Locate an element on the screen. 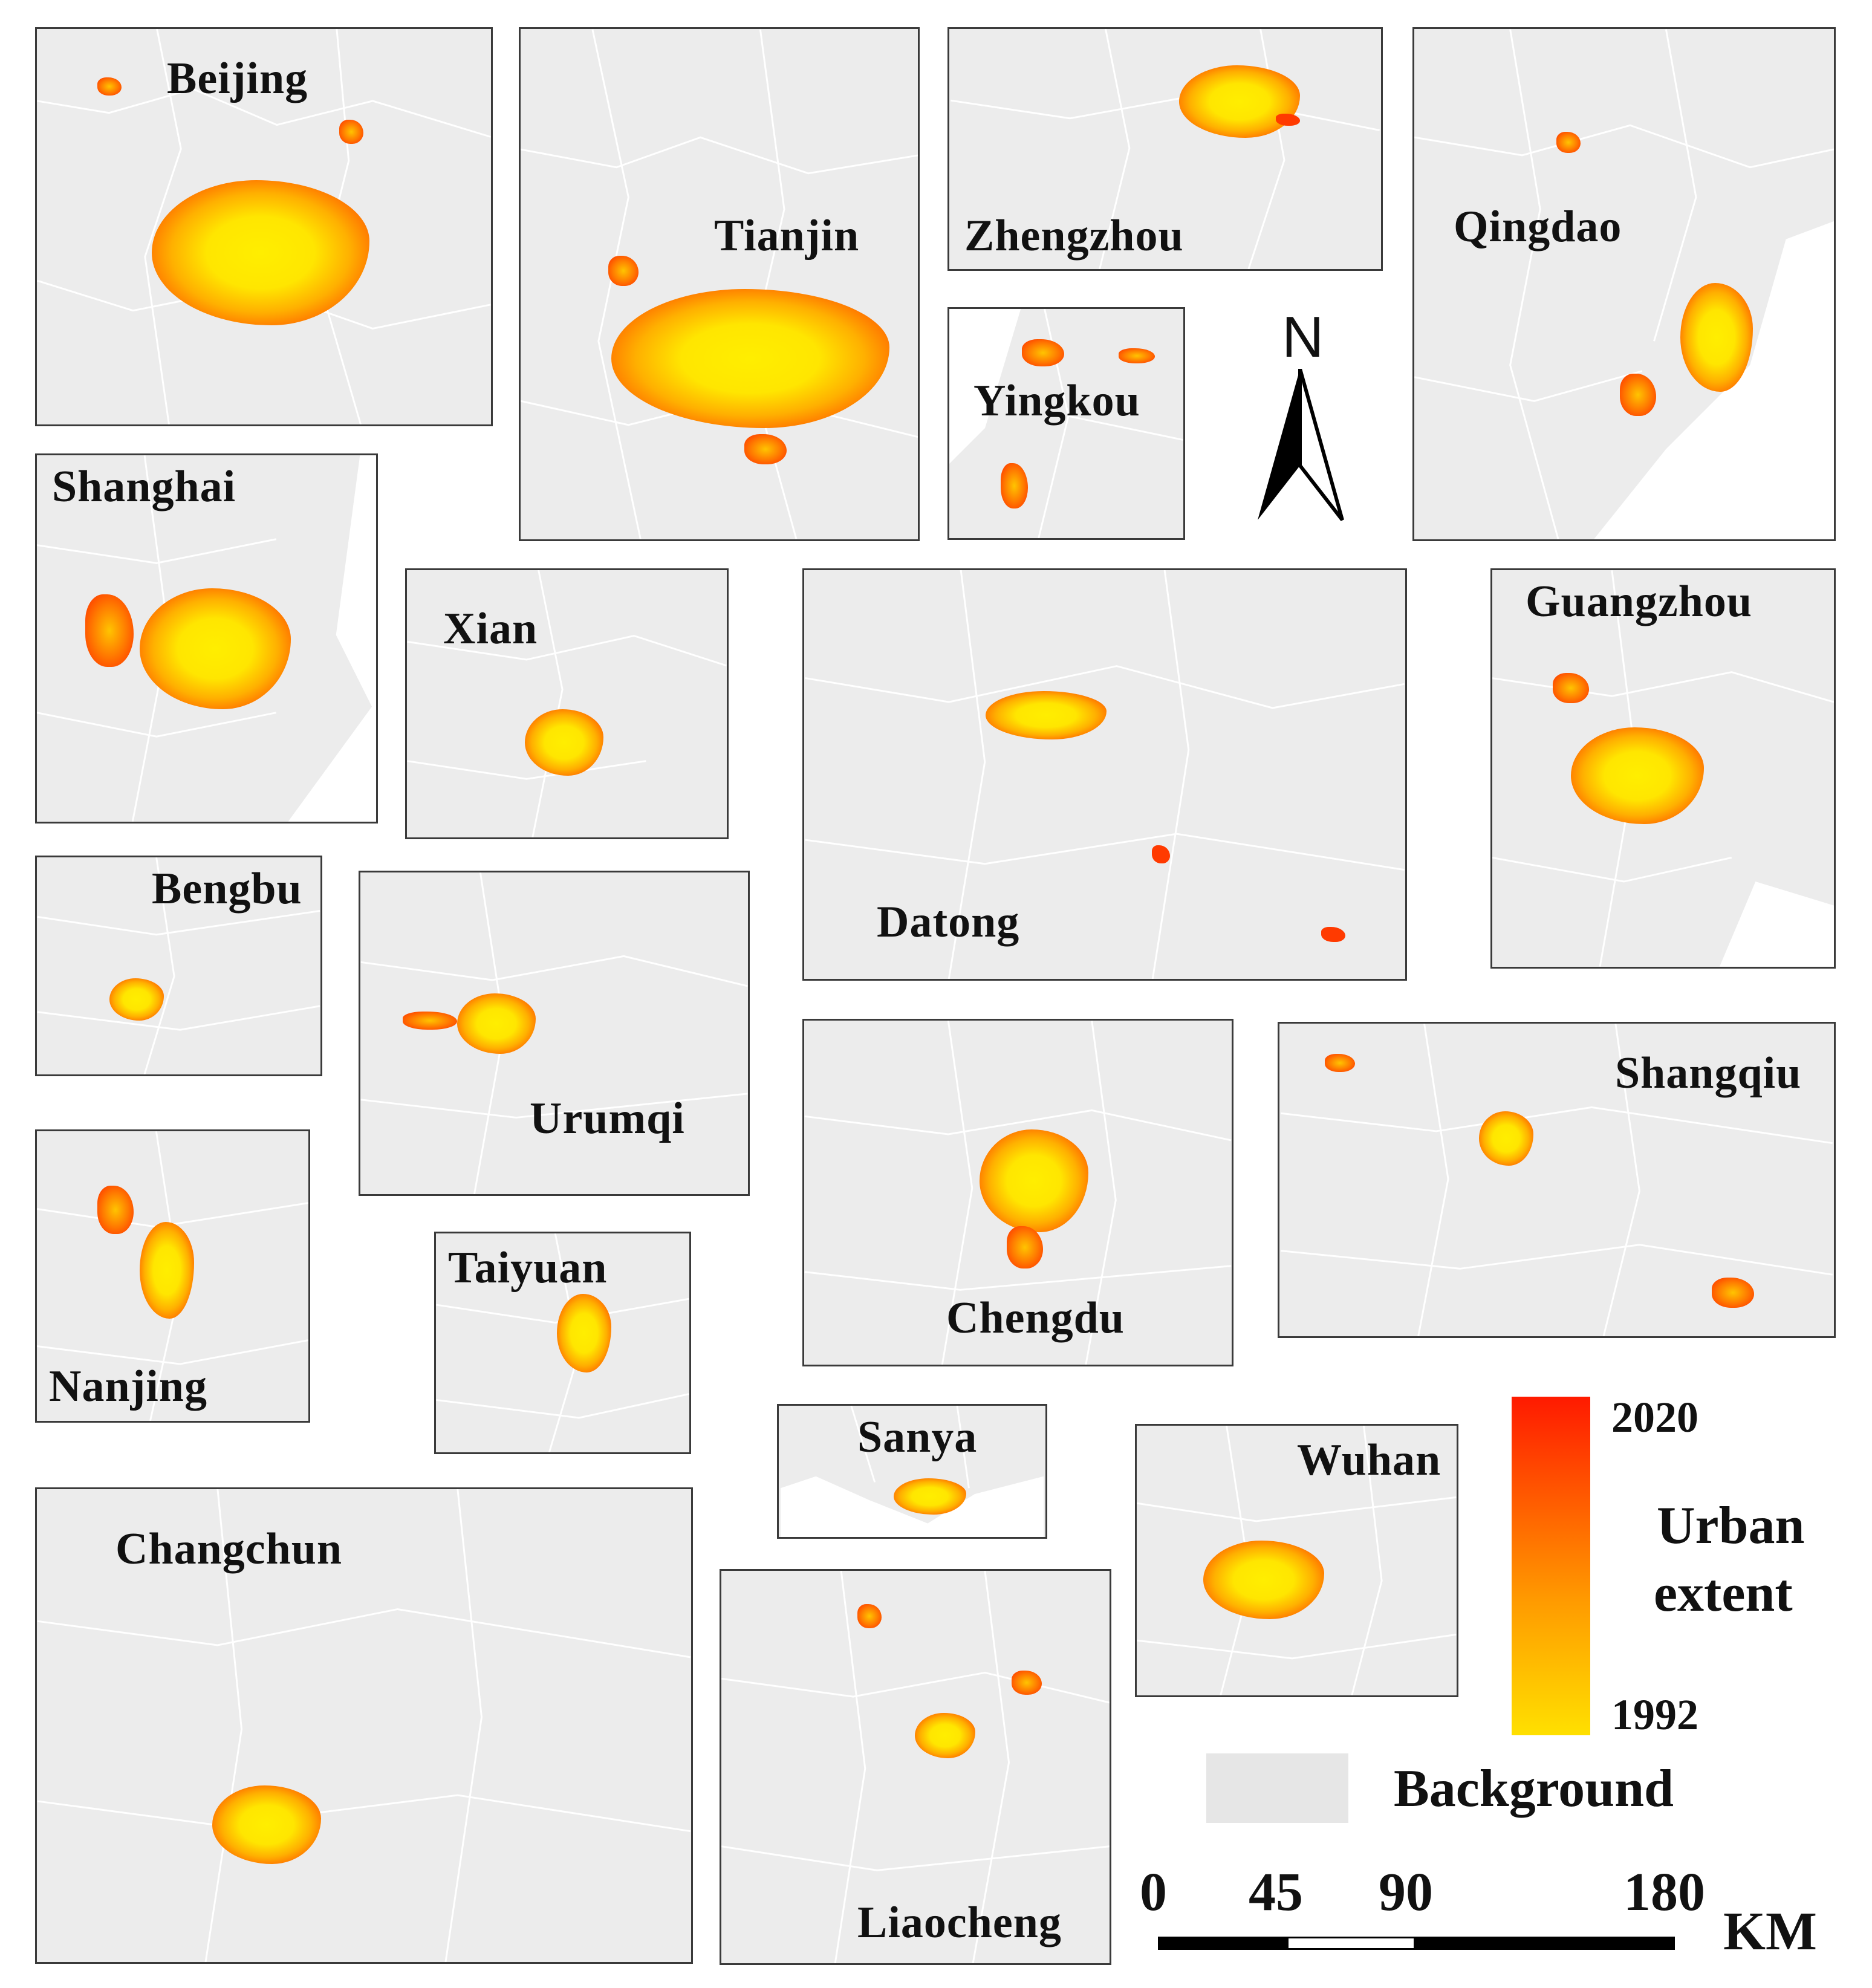 The image size is (1872, 1988). map-panel-sanya: Sanya is located at coordinates (912, 1471).